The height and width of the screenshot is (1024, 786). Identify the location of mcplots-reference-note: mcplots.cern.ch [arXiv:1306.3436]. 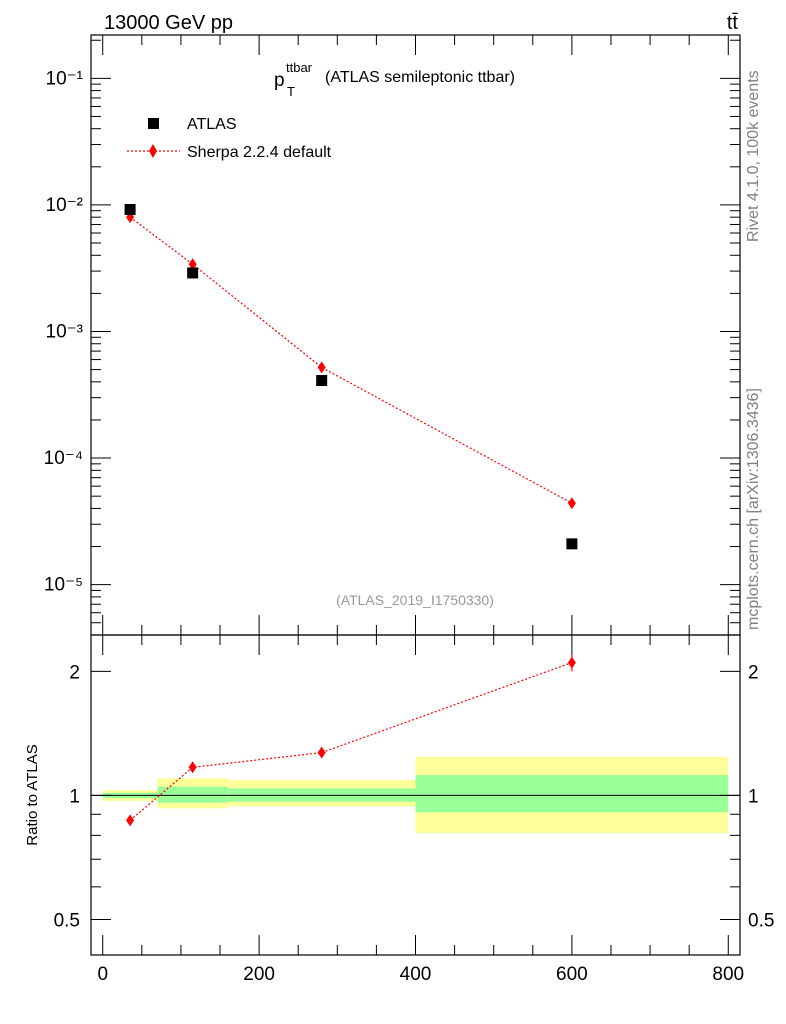
(753, 509).